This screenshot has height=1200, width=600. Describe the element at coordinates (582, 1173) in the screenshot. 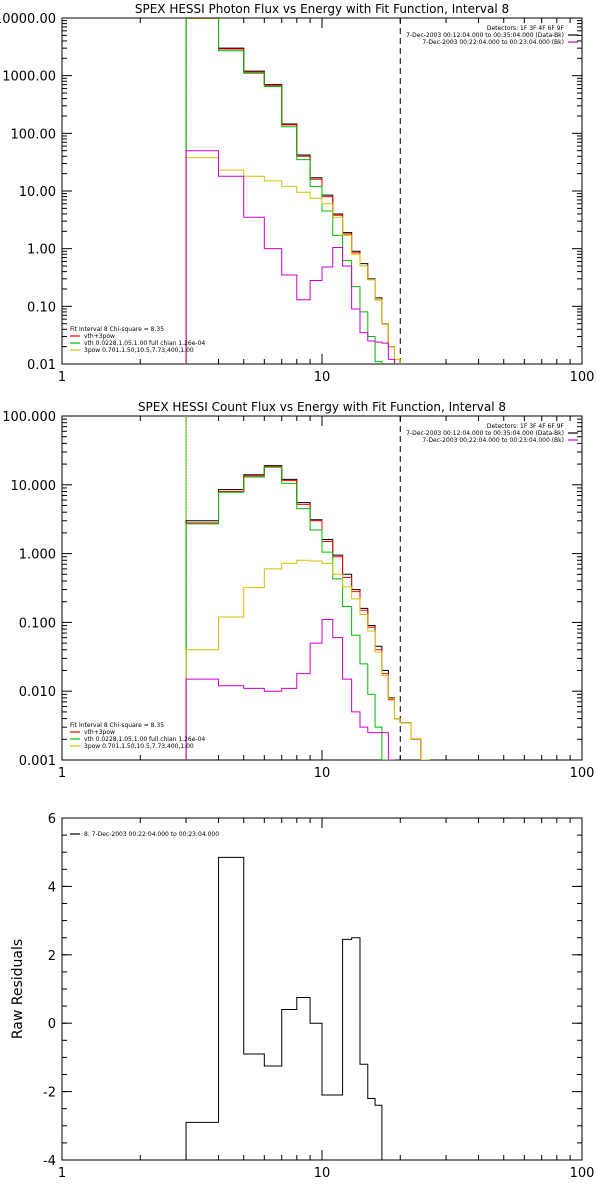

I see `chart-3-x-tick-label: 100` at that location.